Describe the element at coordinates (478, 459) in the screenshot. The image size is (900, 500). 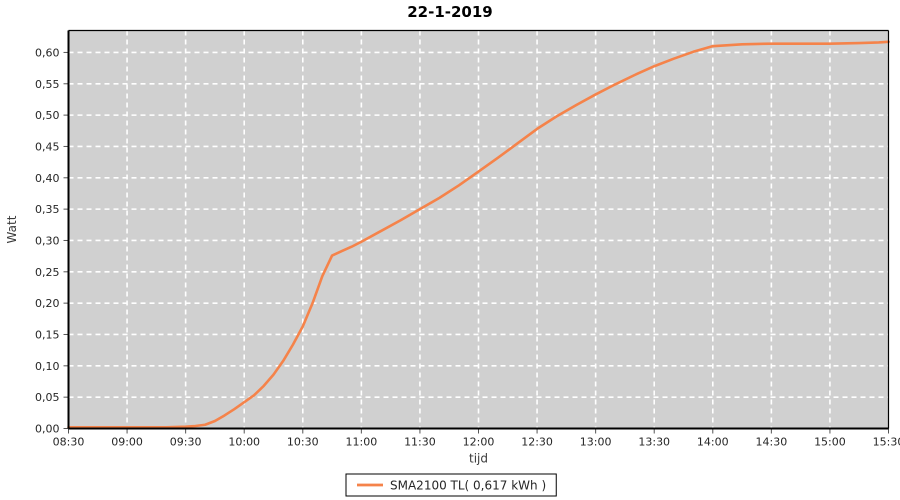
I see `x-axis-title: tijd` at that location.